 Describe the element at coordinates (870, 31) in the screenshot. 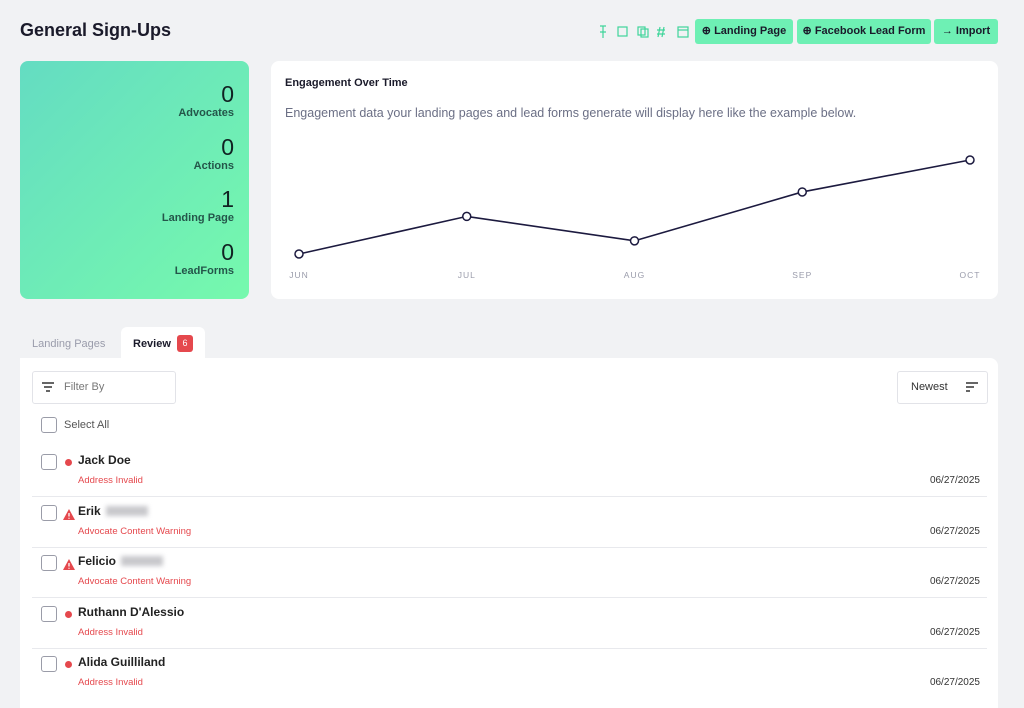

I see `button-label: Facebook Lead Form` at that location.